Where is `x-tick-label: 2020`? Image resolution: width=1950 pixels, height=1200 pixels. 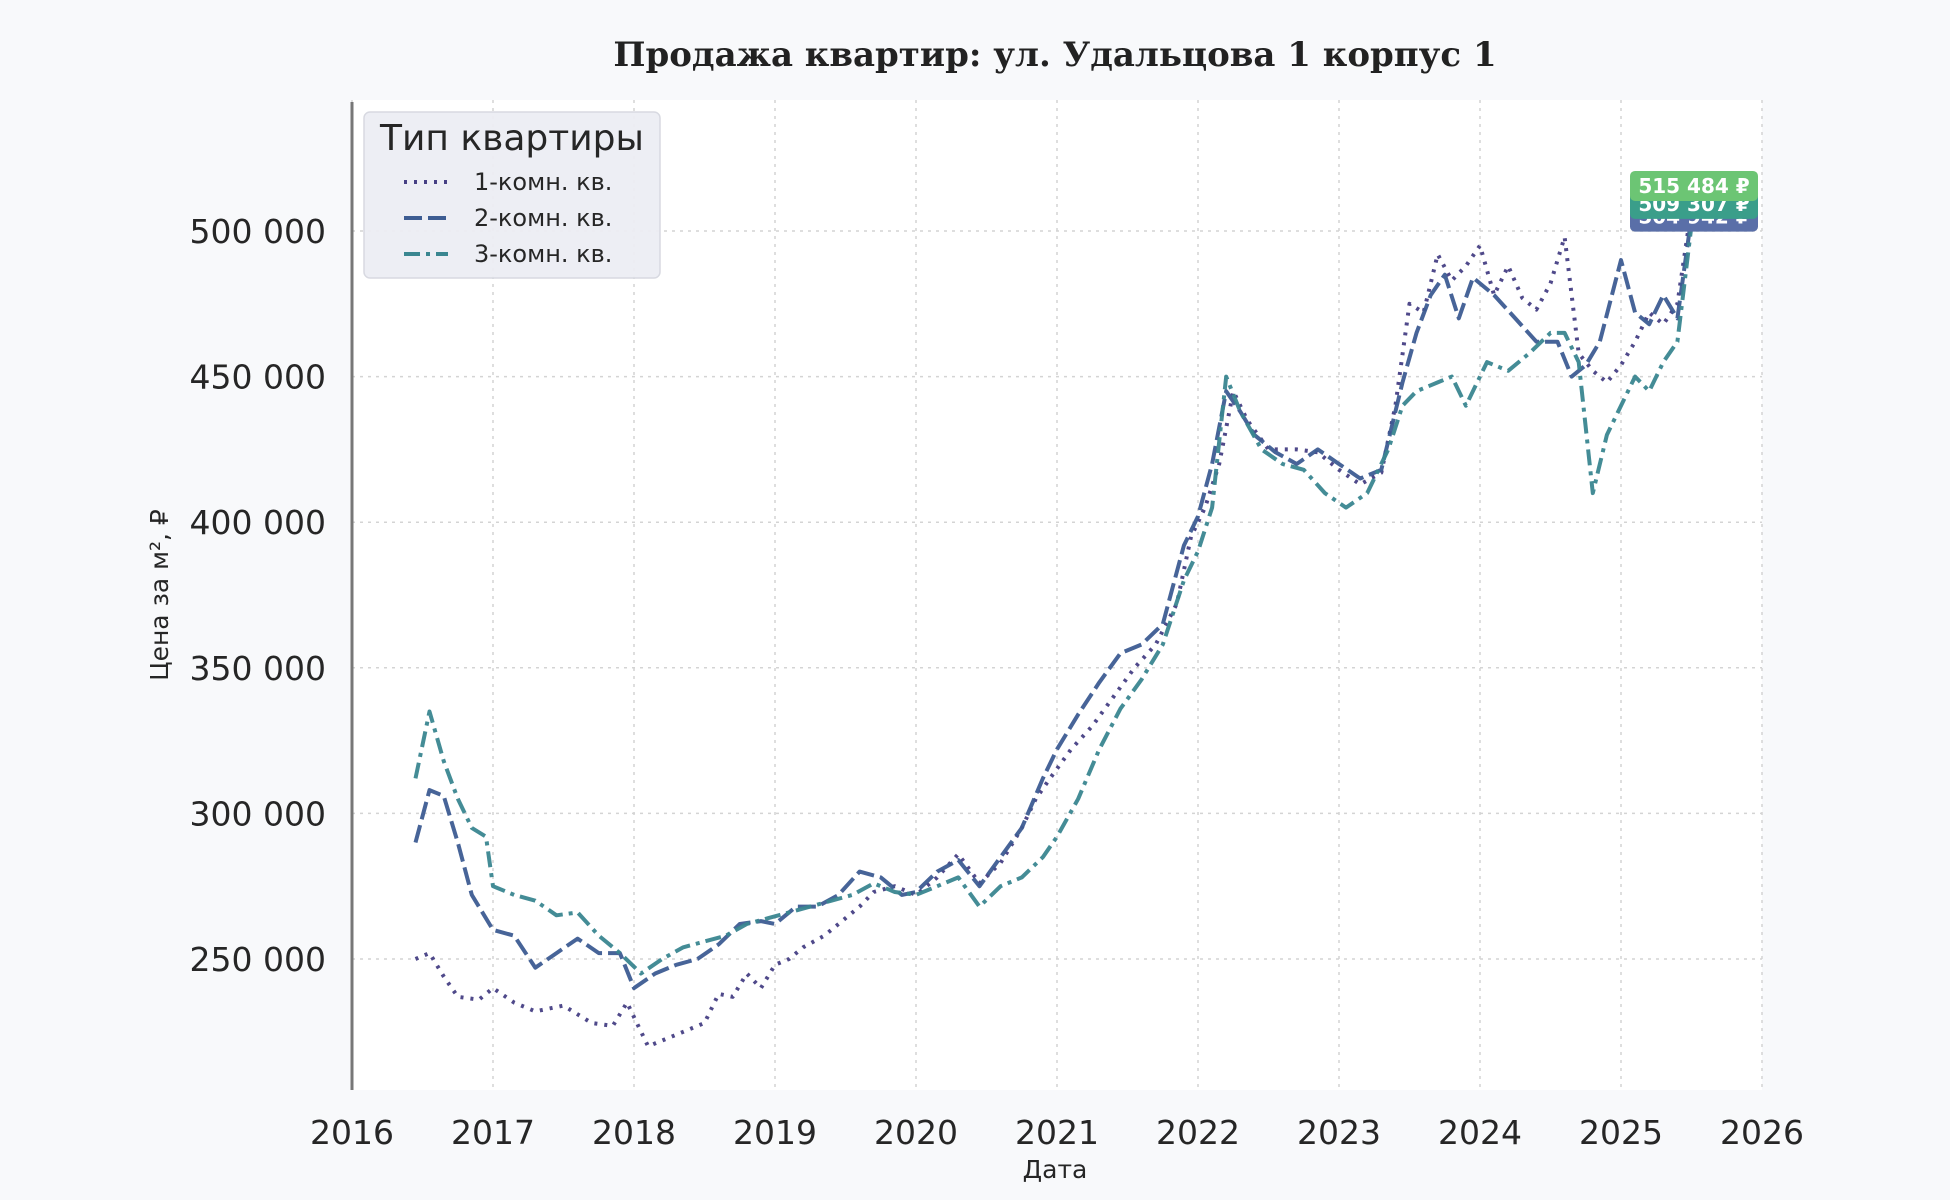
x-tick-label: 2020 is located at coordinates (916, 1132).